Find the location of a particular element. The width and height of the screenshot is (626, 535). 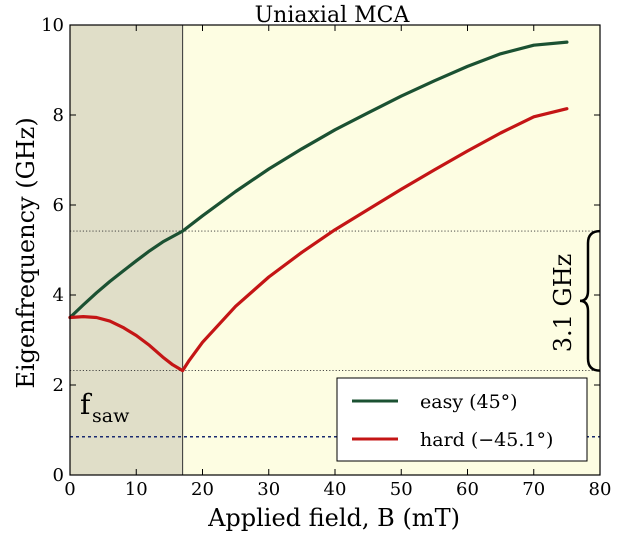

y-tick-label: 0 is located at coordinates (58, 475).